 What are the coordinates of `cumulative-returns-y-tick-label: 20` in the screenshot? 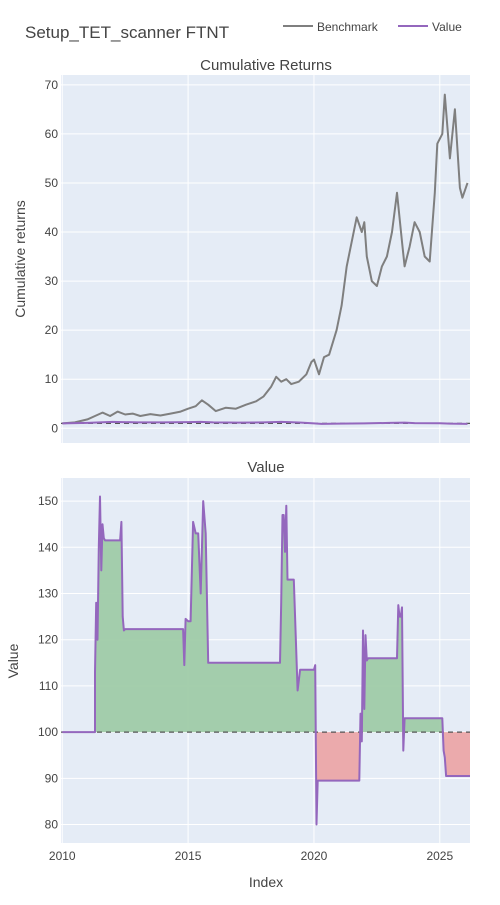 It's located at (52, 330).